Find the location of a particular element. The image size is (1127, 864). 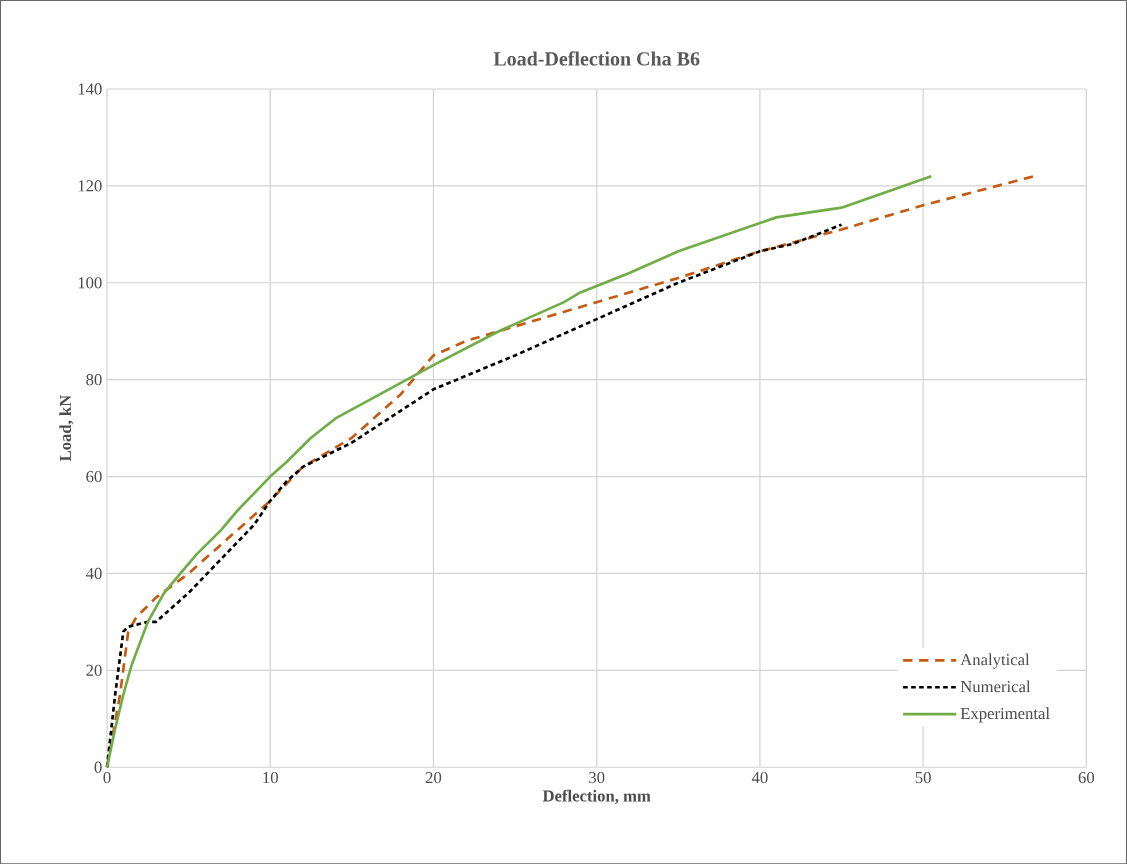

y-tick-label: 100 is located at coordinates (90, 283).